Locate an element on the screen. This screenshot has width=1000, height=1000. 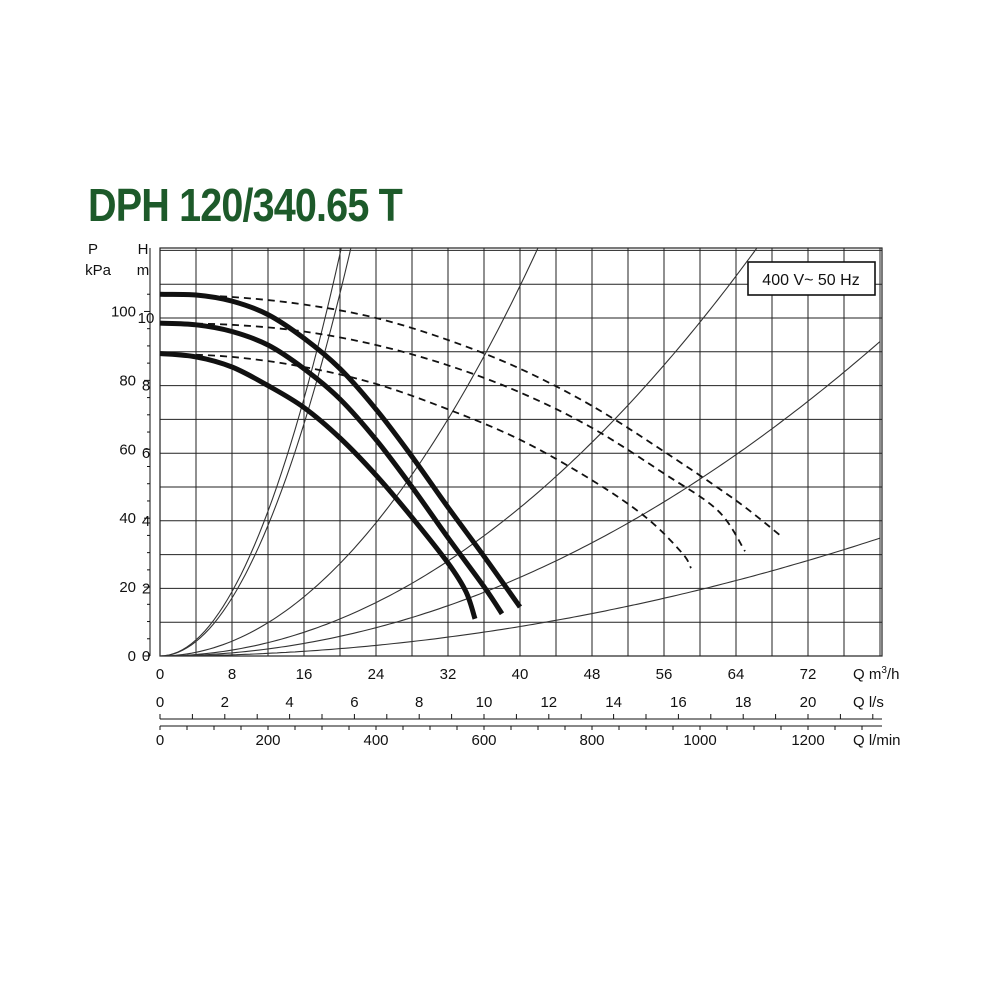
pressure-tick-label: 0 is located at coordinates (132, 656).